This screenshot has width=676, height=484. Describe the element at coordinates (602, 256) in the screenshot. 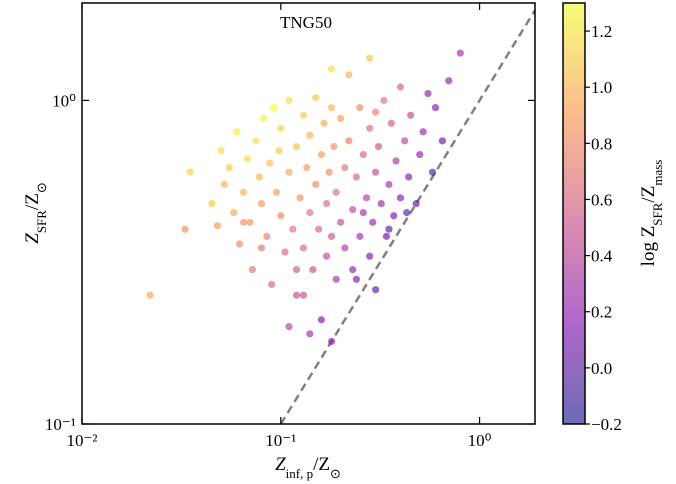

I see `colorbar-tick-label: 0.4` at that location.